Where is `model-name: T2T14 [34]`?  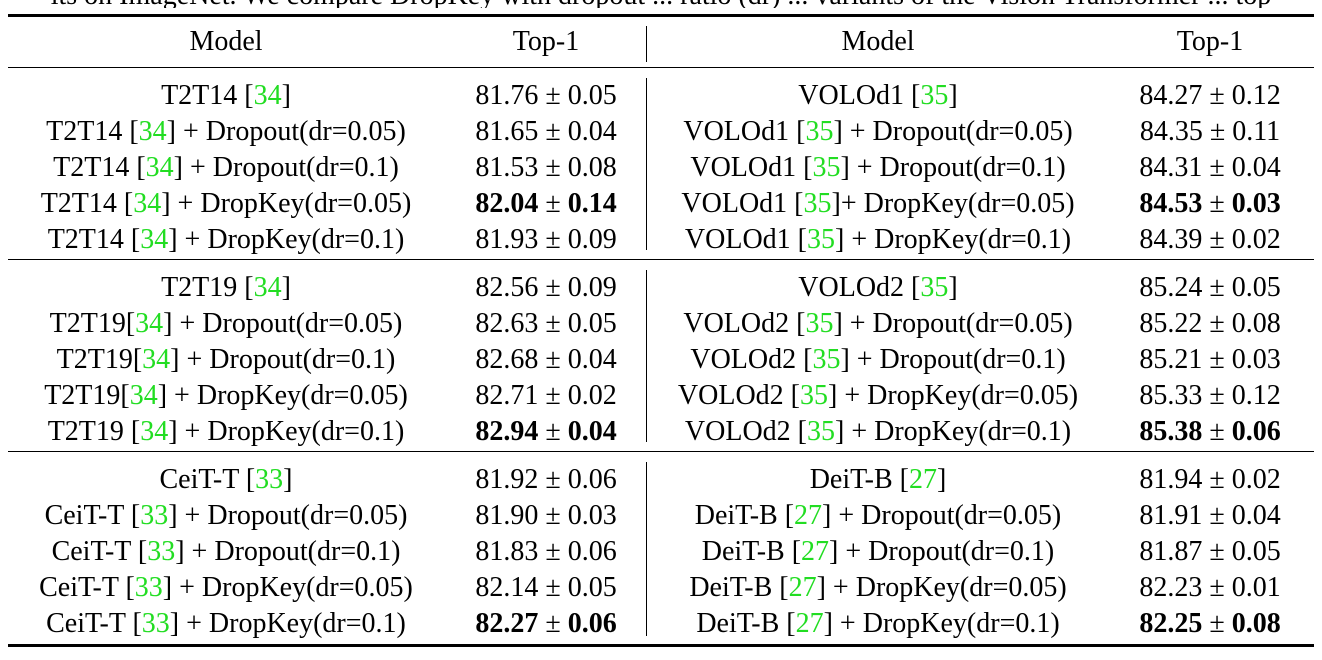 model-name: T2T14 [34] is located at coordinates (226, 95).